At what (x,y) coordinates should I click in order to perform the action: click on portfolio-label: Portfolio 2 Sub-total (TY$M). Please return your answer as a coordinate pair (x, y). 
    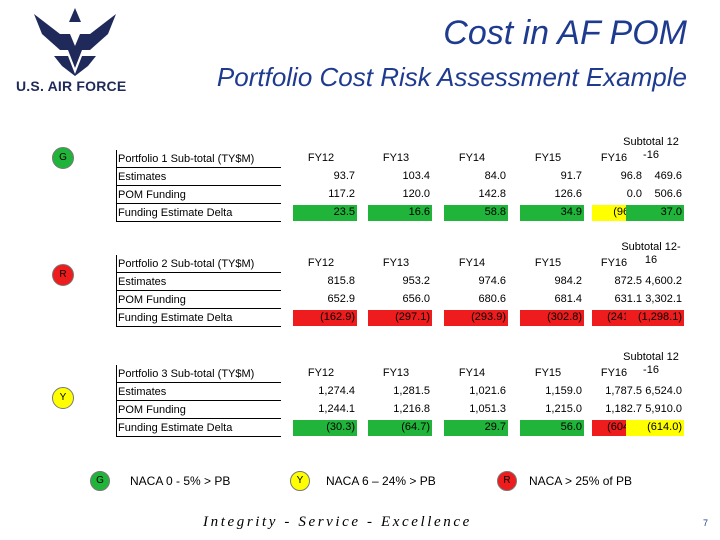
    Looking at the image, I should click on (186, 264).